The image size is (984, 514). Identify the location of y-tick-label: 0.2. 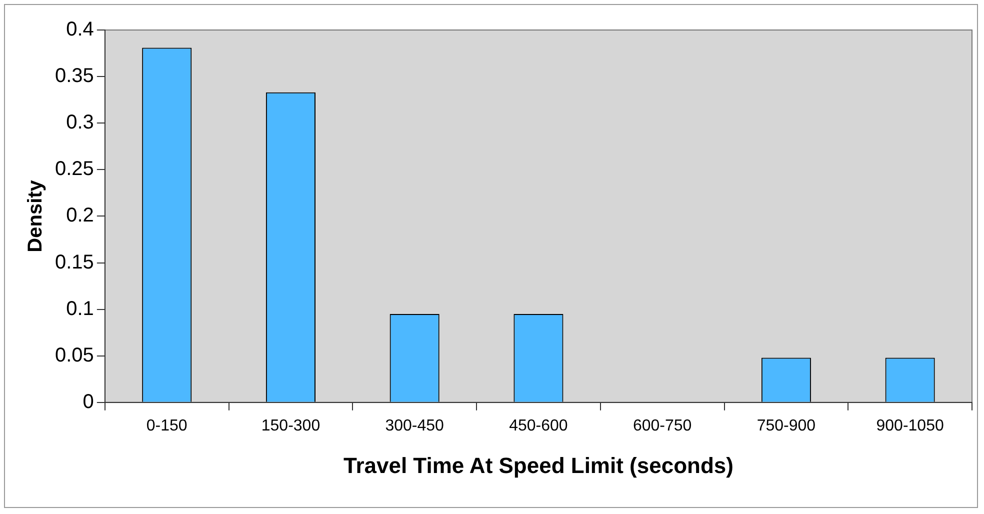
(80, 215).